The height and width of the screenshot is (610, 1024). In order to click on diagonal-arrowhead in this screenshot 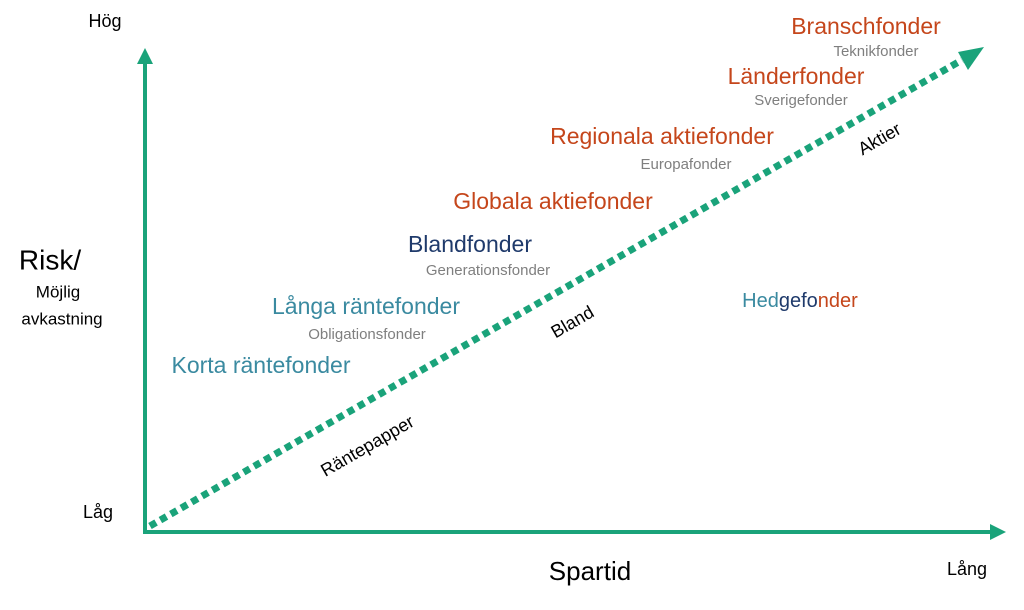, I will do `click(971, 58)`.